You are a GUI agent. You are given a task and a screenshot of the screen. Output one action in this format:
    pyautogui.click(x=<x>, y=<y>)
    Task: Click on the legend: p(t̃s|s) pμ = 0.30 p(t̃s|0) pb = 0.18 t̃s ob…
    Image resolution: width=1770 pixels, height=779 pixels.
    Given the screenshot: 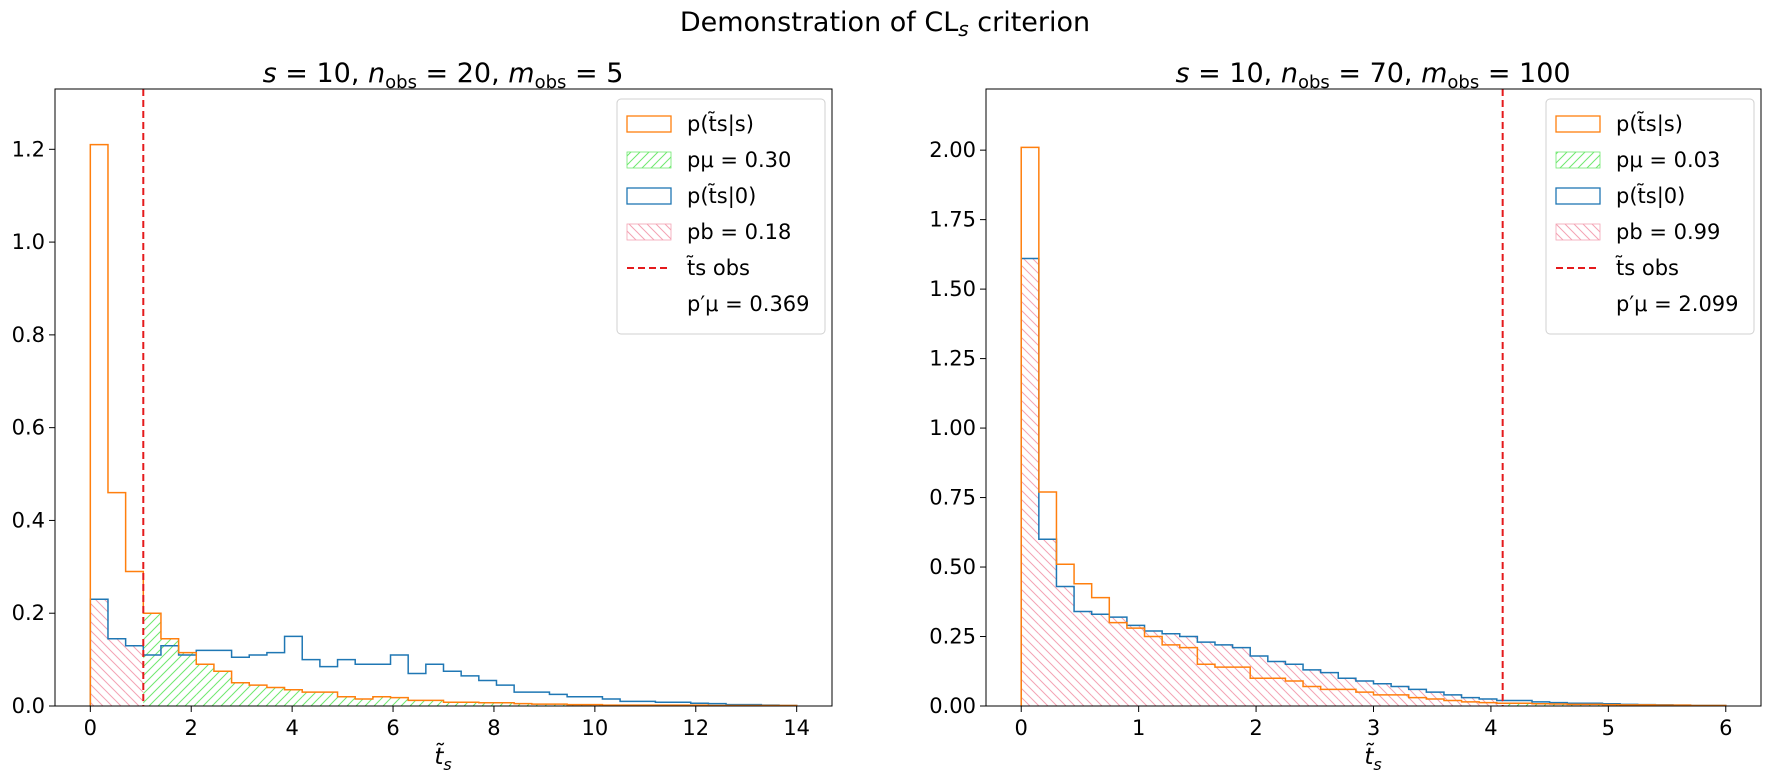 What is the action you would take?
    pyautogui.click(x=721, y=216)
    